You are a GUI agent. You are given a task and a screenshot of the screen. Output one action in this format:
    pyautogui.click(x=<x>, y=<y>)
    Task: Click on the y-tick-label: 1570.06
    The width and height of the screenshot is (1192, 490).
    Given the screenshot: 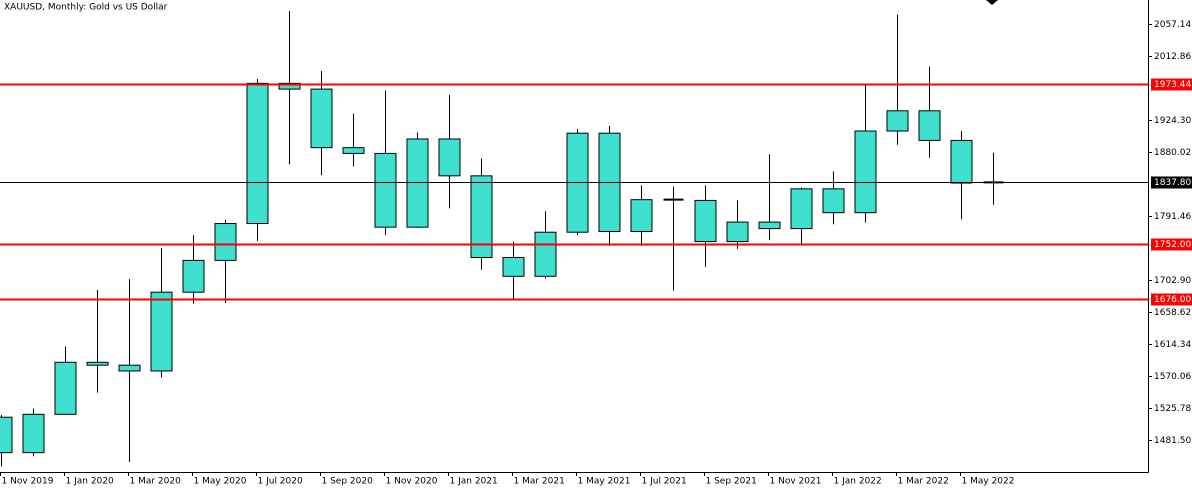 What is the action you would take?
    pyautogui.click(x=1172, y=377)
    